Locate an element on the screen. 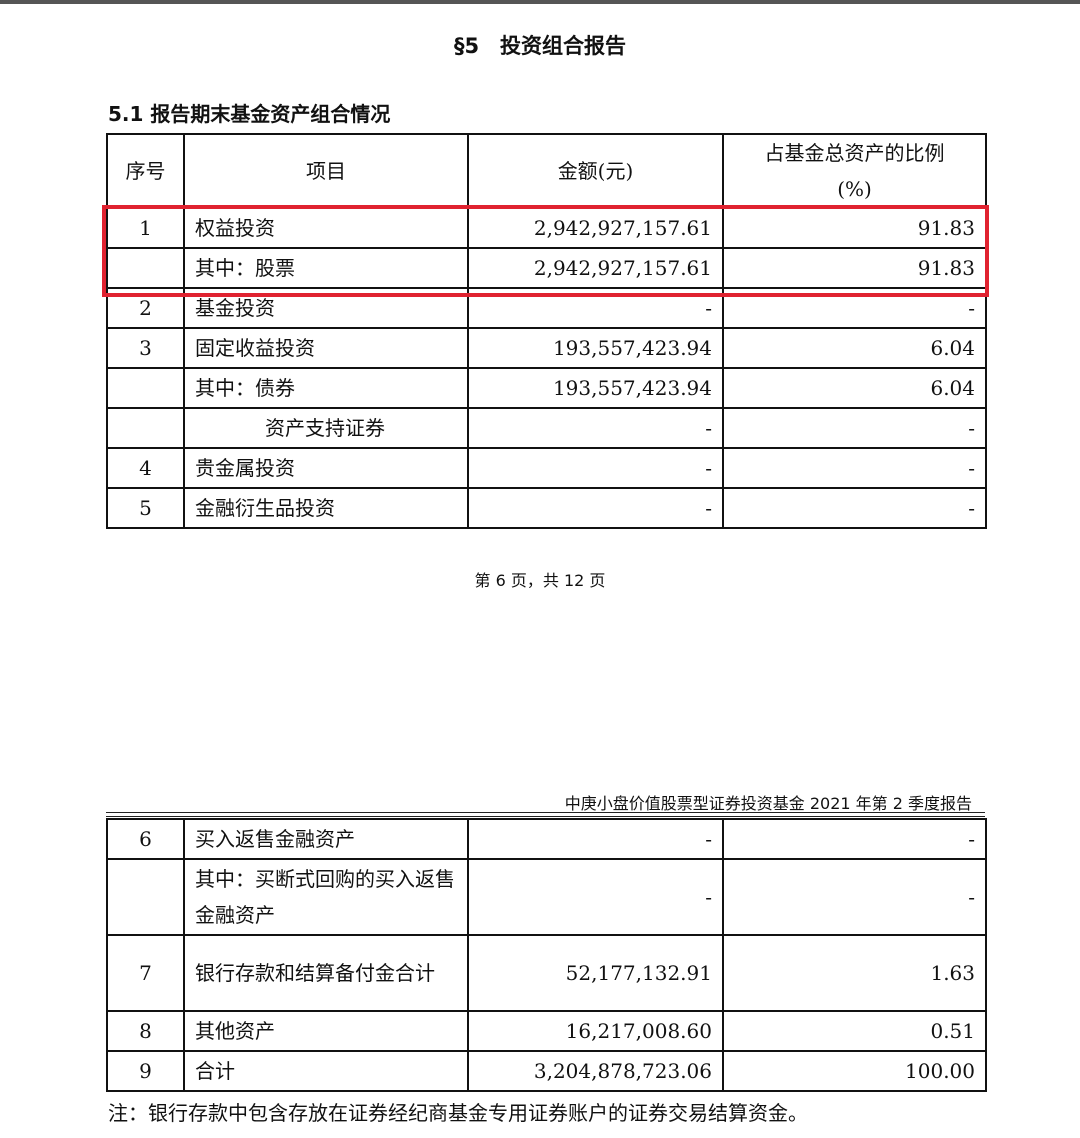  row-amount: 16,217,008.60 is located at coordinates (595, 1031).